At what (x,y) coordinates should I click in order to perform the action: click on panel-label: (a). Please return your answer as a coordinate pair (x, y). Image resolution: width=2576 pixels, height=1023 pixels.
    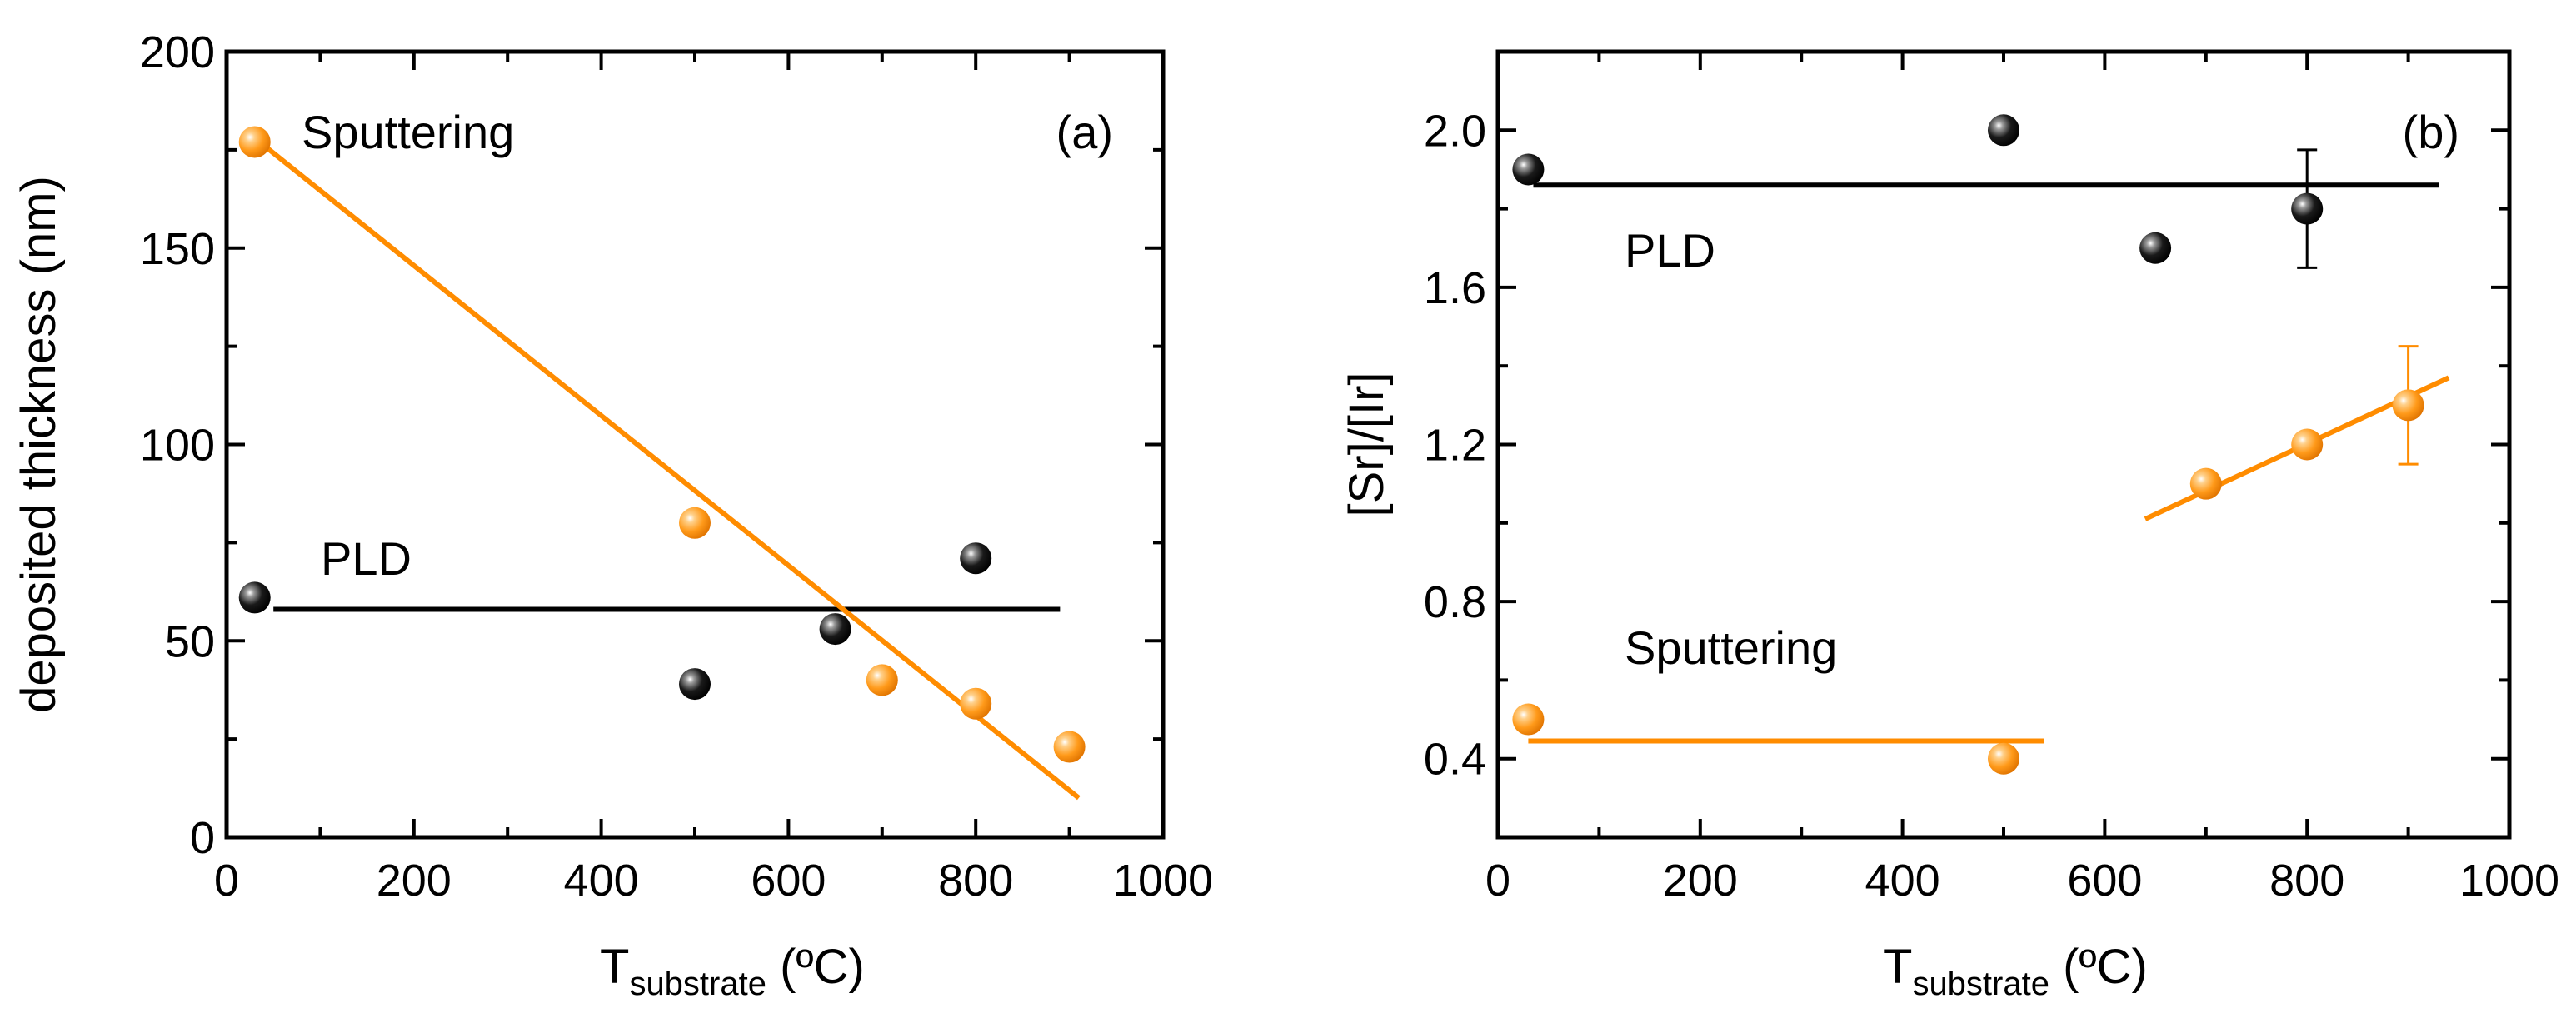
    Looking at the image, I should click on (1084, 132).